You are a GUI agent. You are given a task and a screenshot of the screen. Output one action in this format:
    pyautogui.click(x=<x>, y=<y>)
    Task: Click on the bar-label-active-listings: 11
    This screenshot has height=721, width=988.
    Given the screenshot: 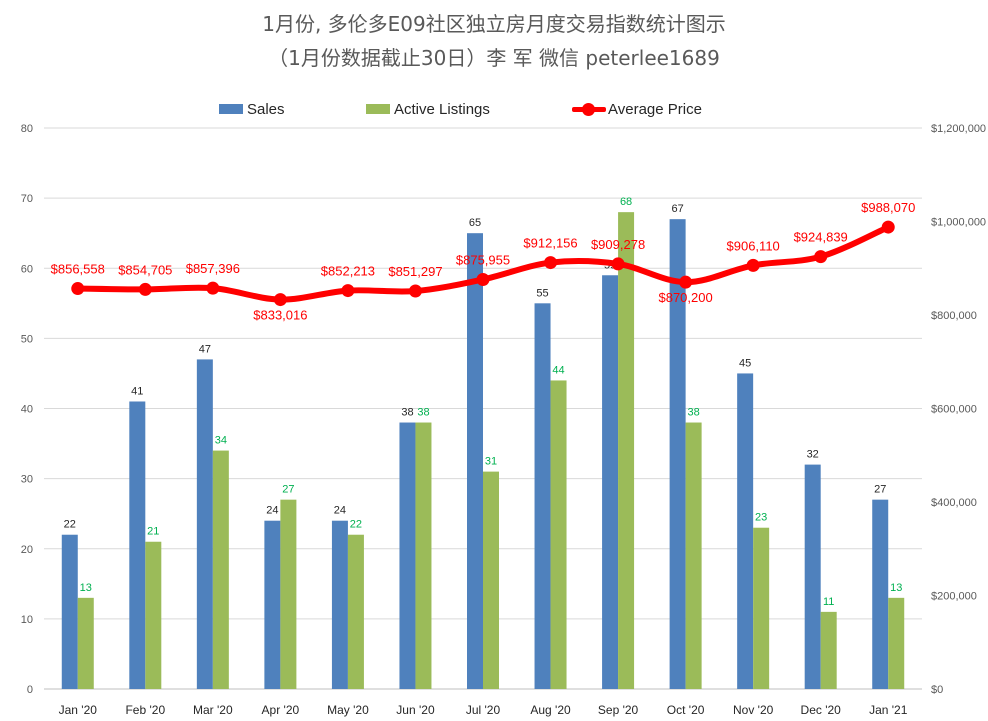 What is the action you would take?
    pyautogui.click(x=828, y=602)
    